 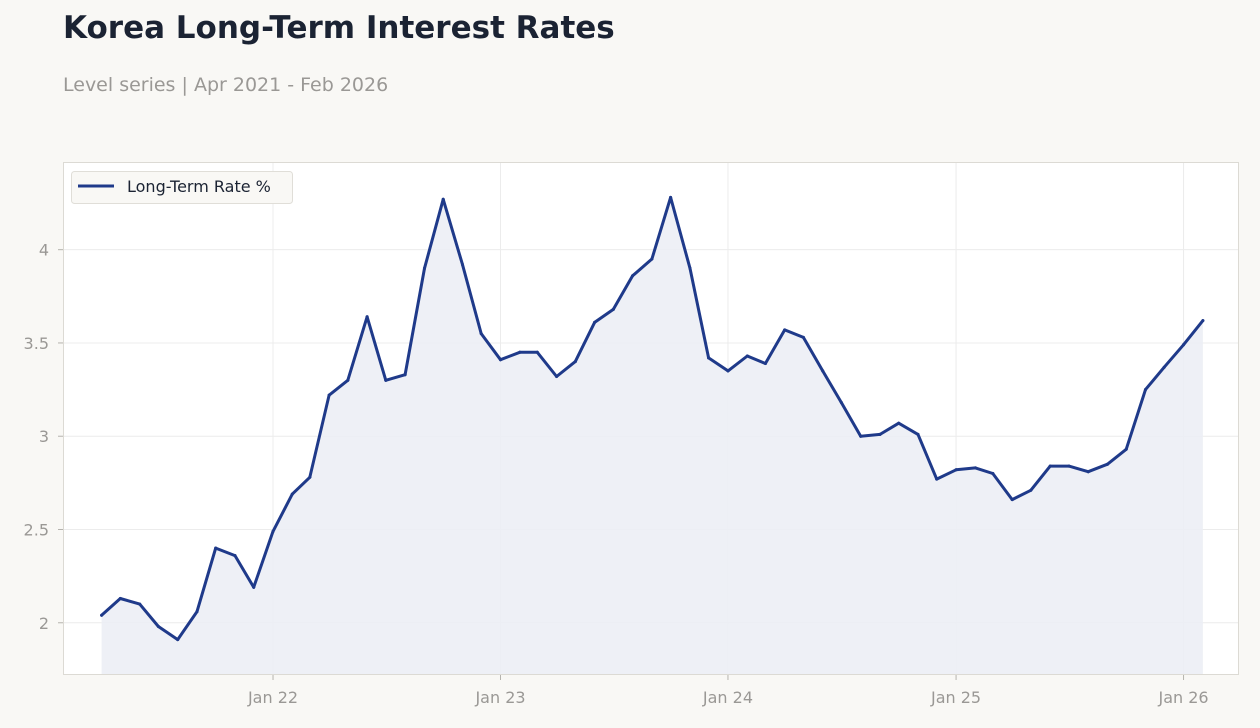 I want to click on legend-label: Long-Term Rate %, so click(x=199, y=186).